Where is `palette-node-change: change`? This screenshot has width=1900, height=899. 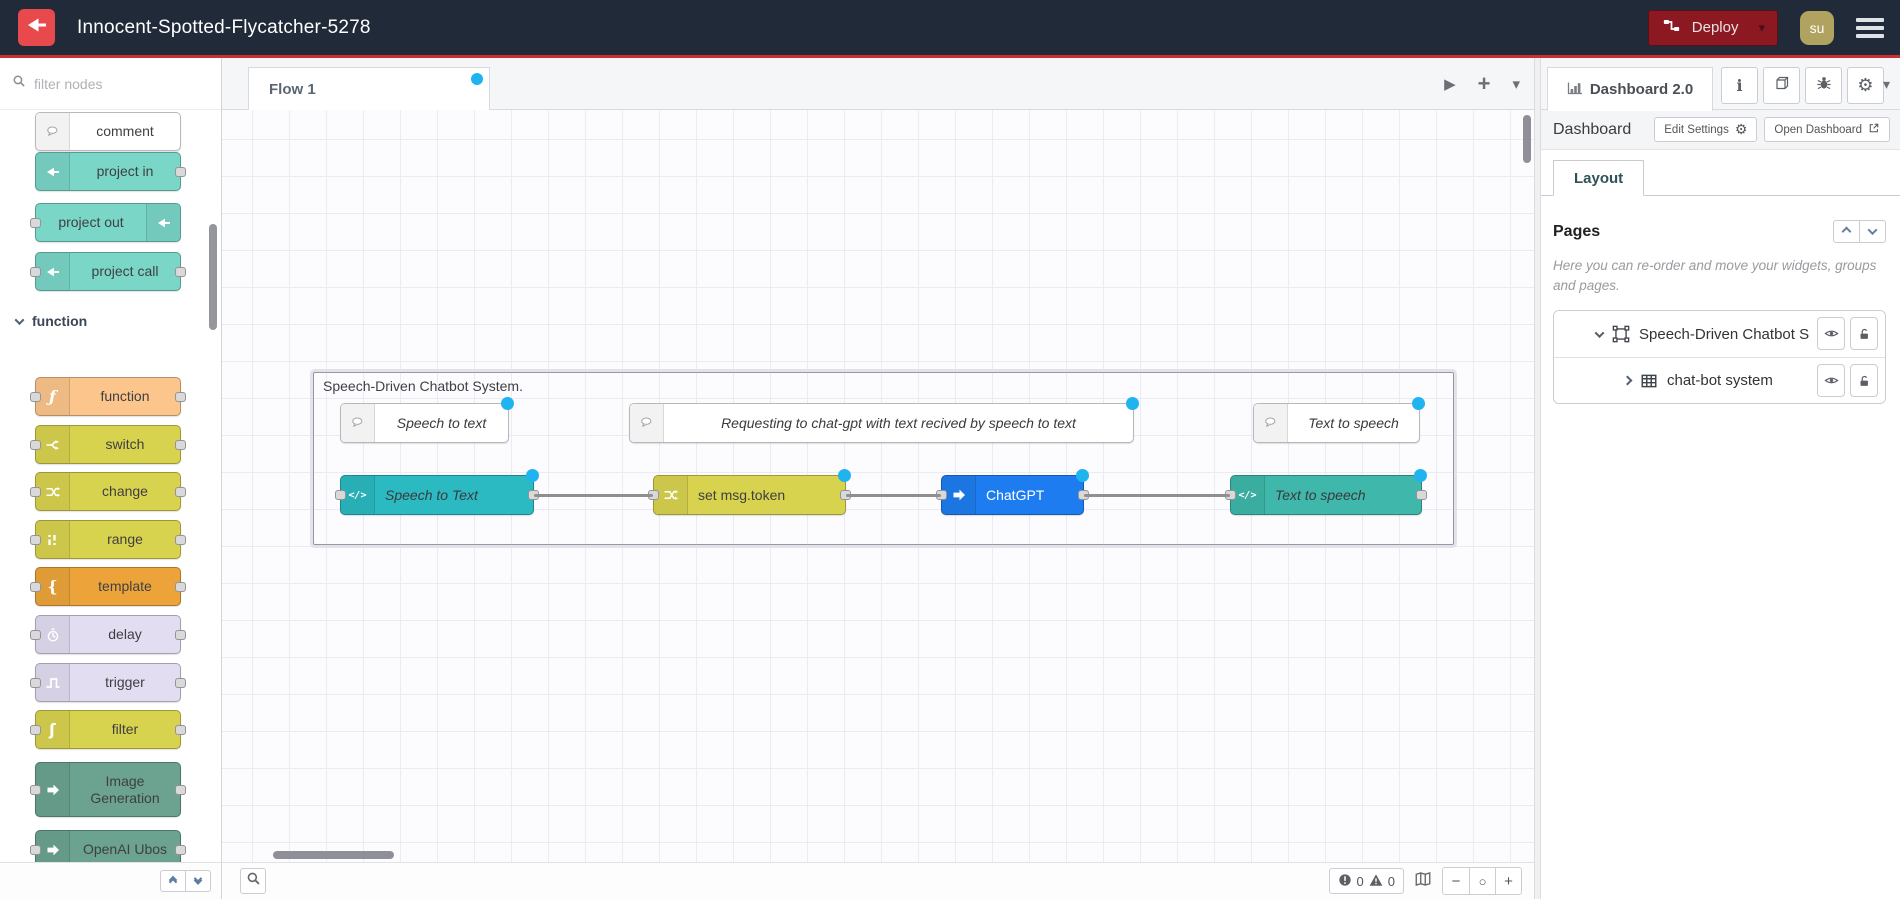
palette-node-change: change is located at coordinates (108, 491).